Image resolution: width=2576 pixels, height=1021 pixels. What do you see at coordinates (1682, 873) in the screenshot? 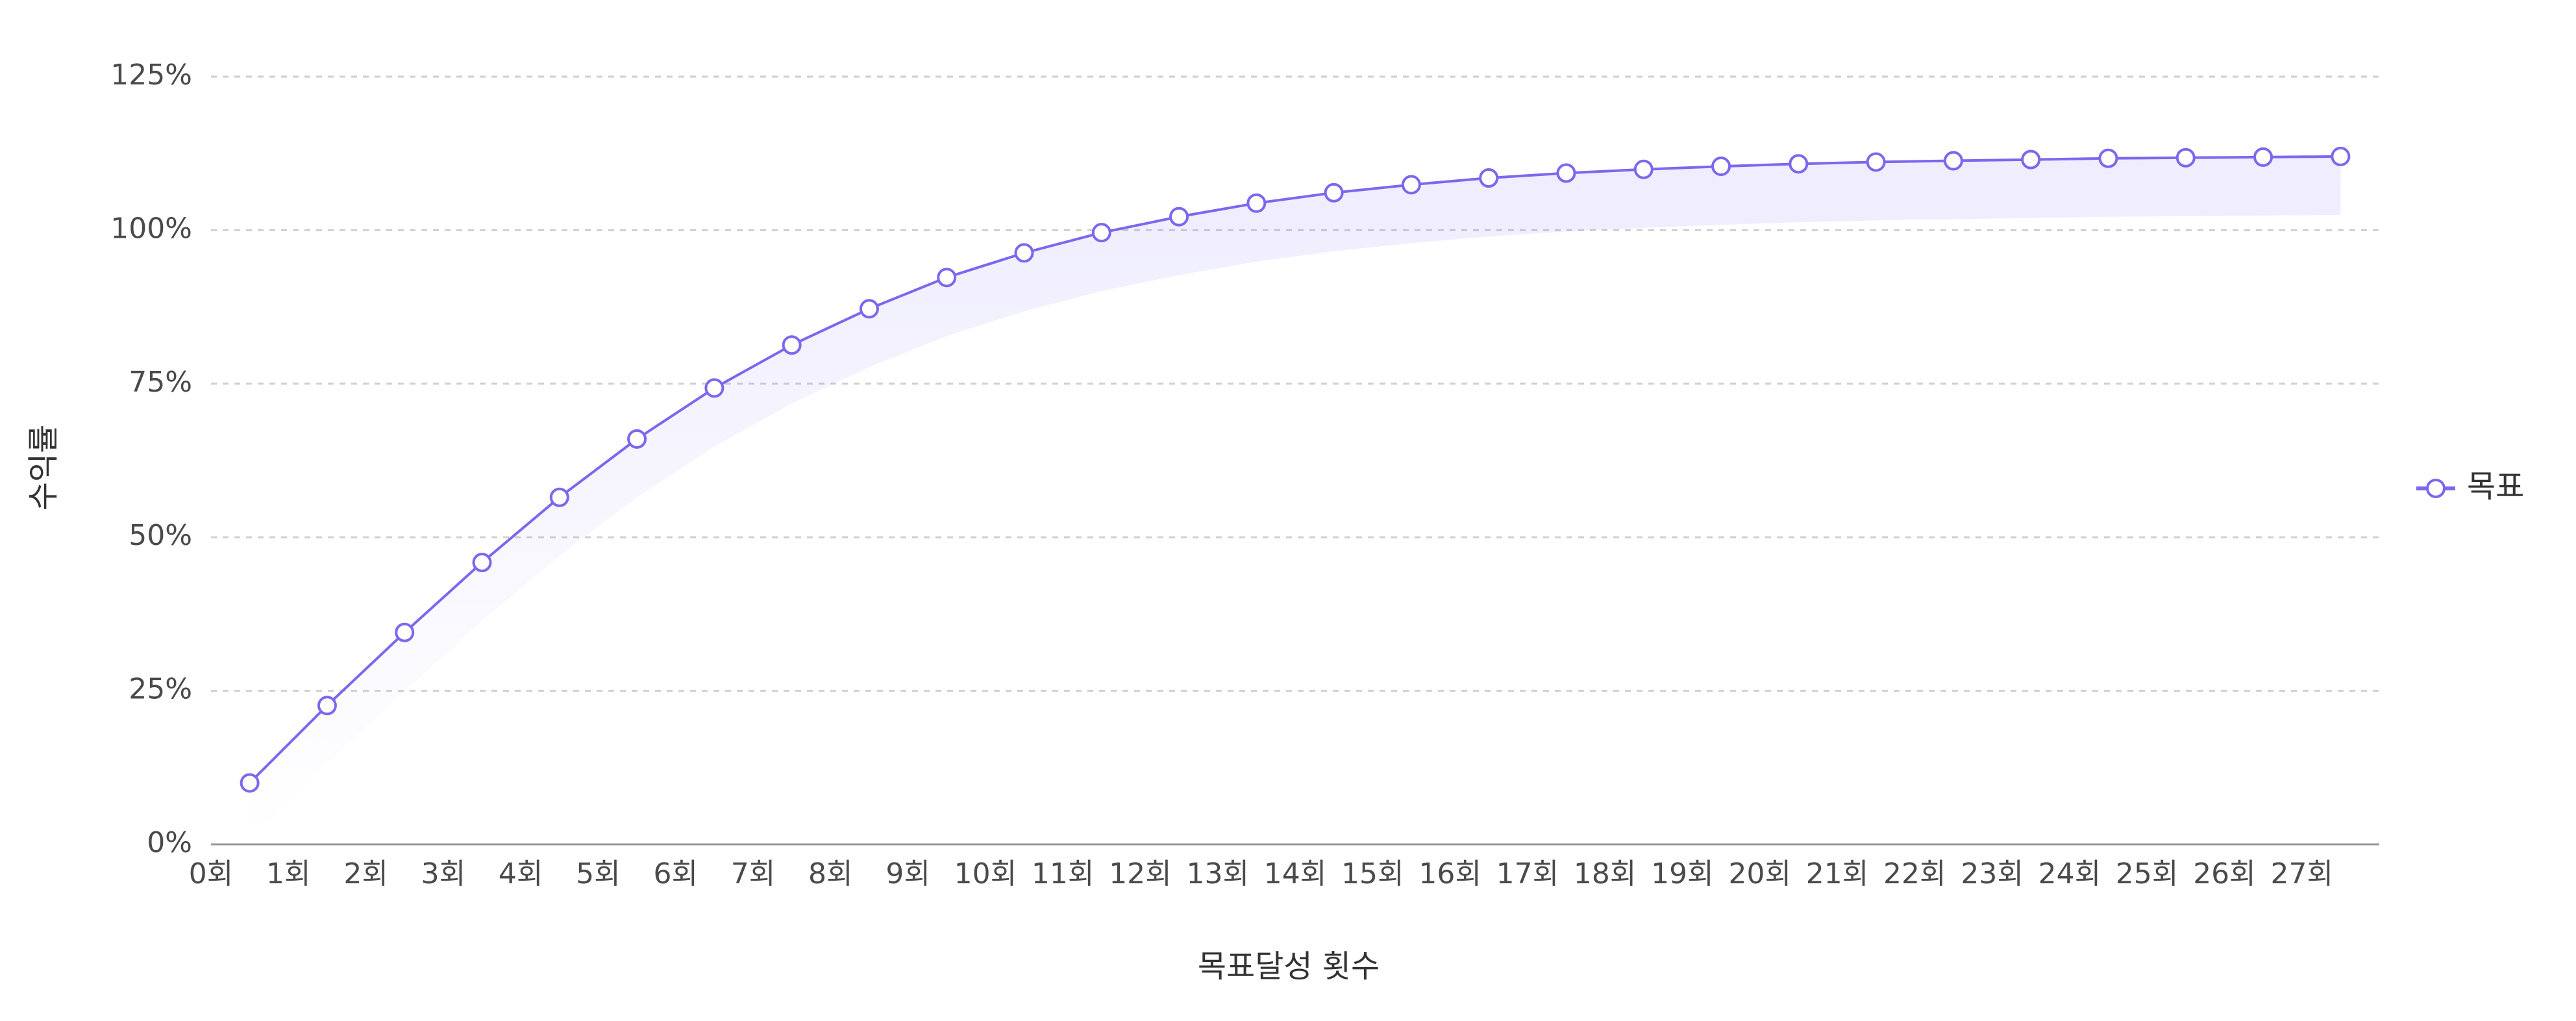
I see `x-tick-label: 19회` at bounding box center [1682, 873].